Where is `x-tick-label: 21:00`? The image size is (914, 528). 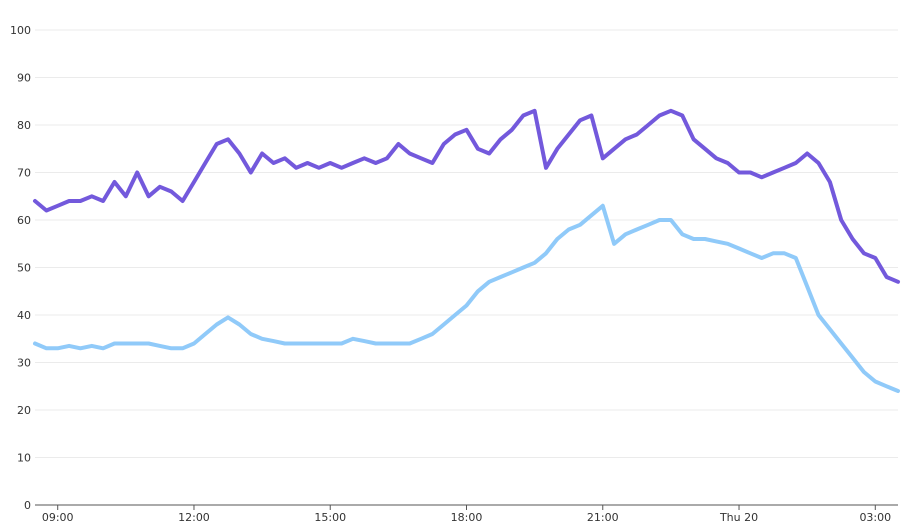 x-tick-label: 21:00 is located at coordinates (603, 517).